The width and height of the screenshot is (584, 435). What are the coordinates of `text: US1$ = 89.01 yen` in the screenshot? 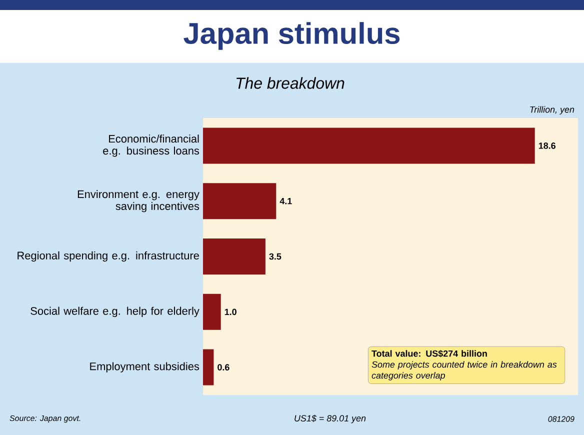 It's located at (330, 419).